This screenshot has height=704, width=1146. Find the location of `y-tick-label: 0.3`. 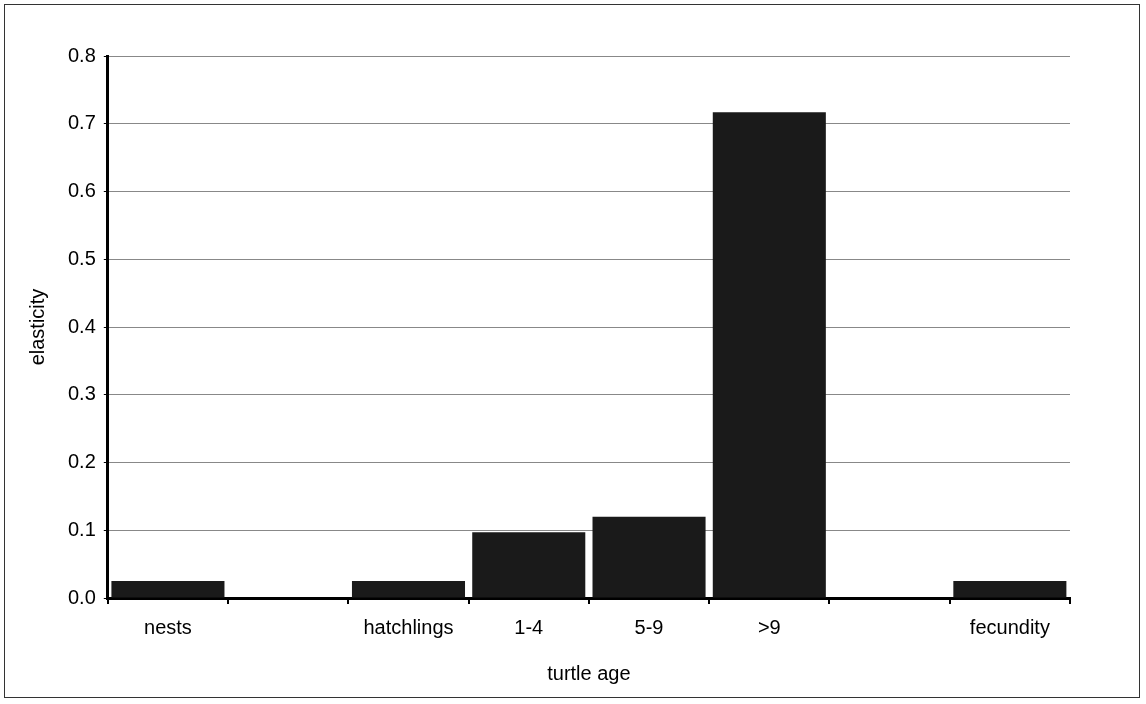

y-tick-label: 0.3 is located at coordinates (81, 393).